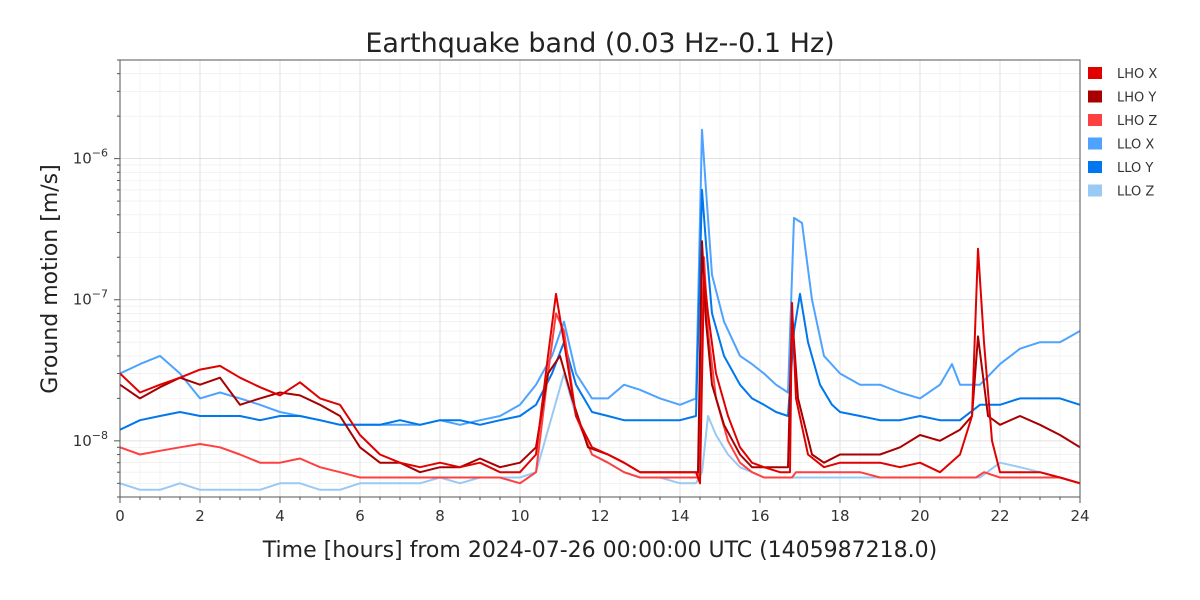 The image size is (1200, 600). Describe the element at coordinates (759, 516) in the screenshot. I see `x-tick-label: 16` at that location.